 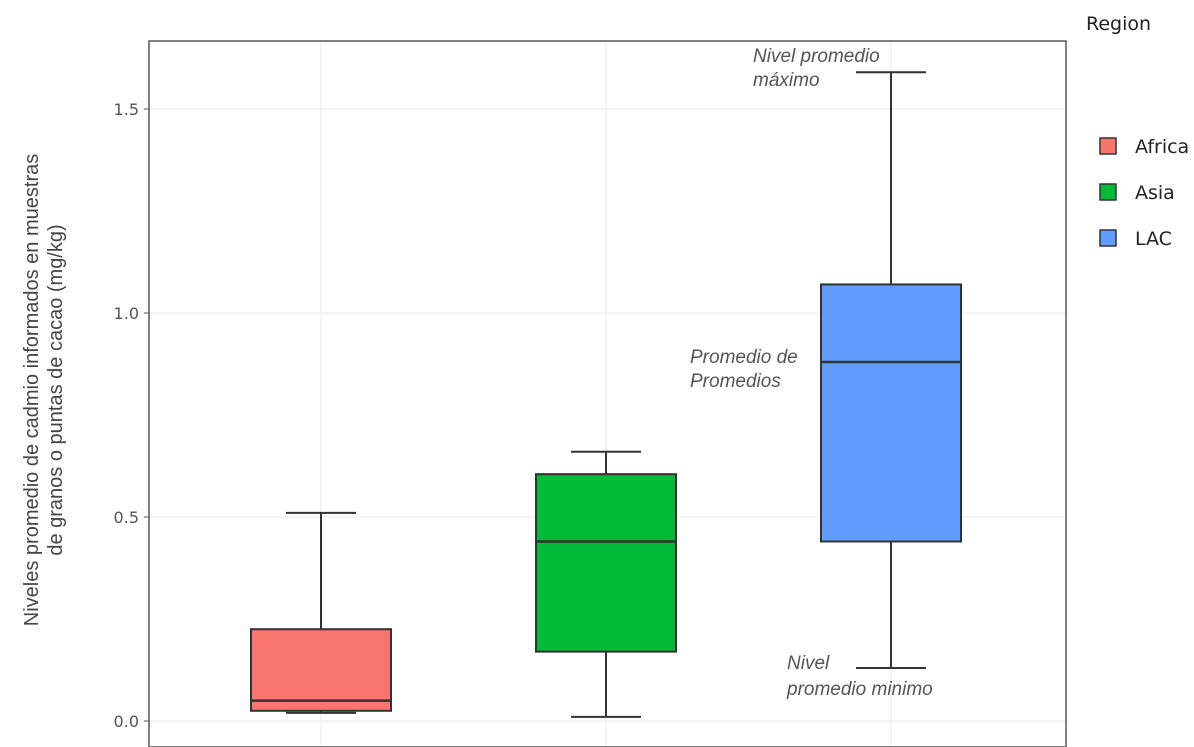 I want to click on y-tick-label: 1.0, so click(x=126, y=313).